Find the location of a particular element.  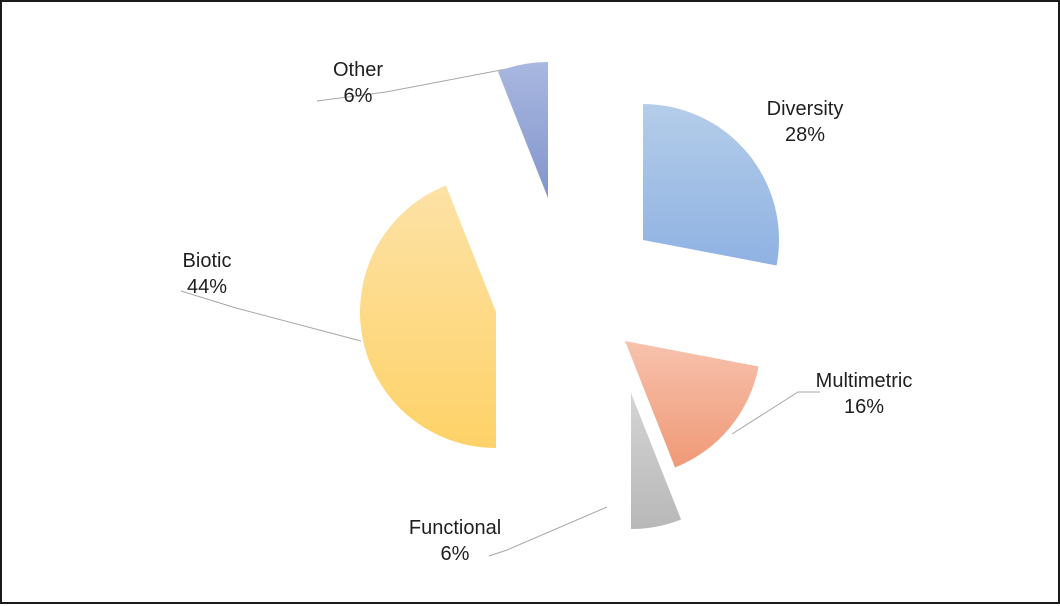

slice-value-diversity: 28% is located at coordinates (805, 135).